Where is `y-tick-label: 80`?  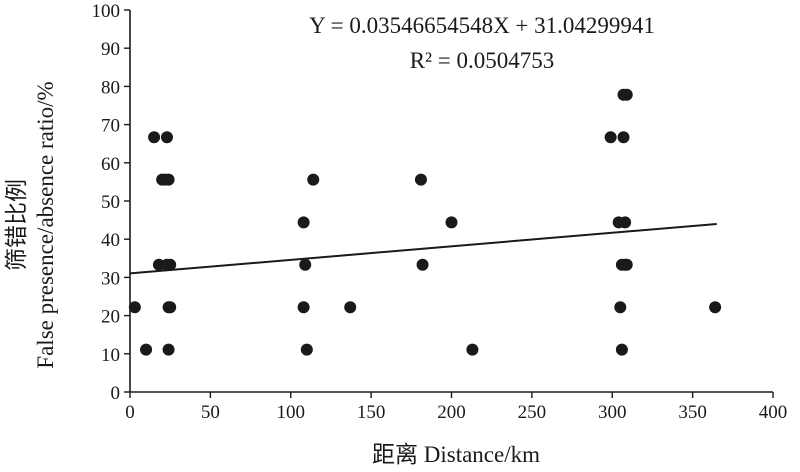 y-tick-label: 80 is located at coordinates (110, 87).